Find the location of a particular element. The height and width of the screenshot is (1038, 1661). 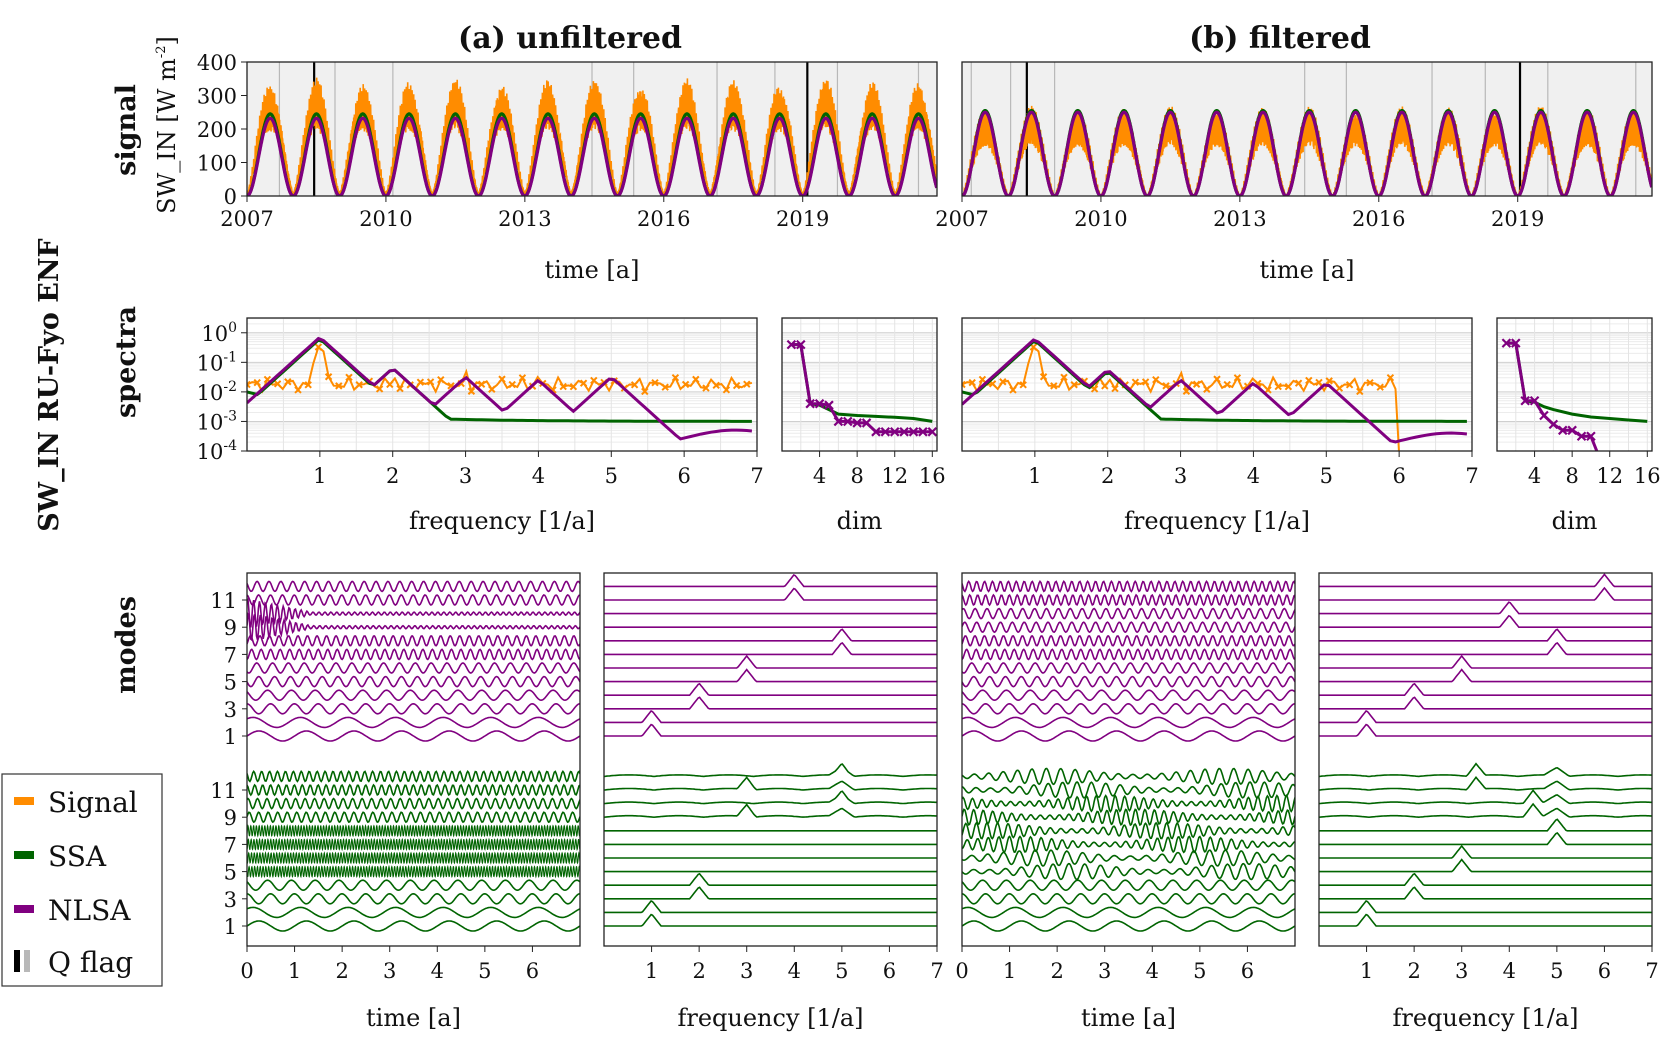

dim-b-xtick-label-0: 4 is located at coordinates (1534, 476).